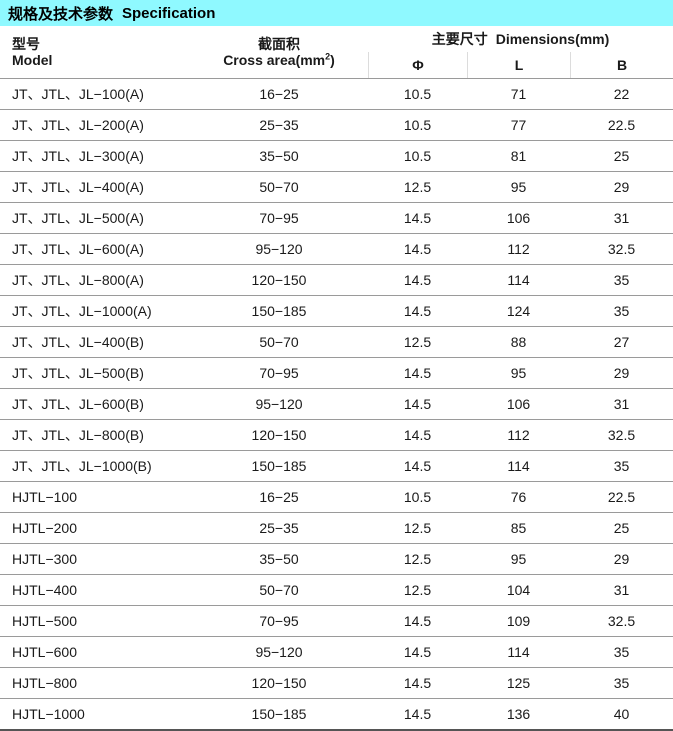 The image size is (673, 731). I want to click on table-cell-model: JT、JTL、JL−200(A), so click(95, 125).